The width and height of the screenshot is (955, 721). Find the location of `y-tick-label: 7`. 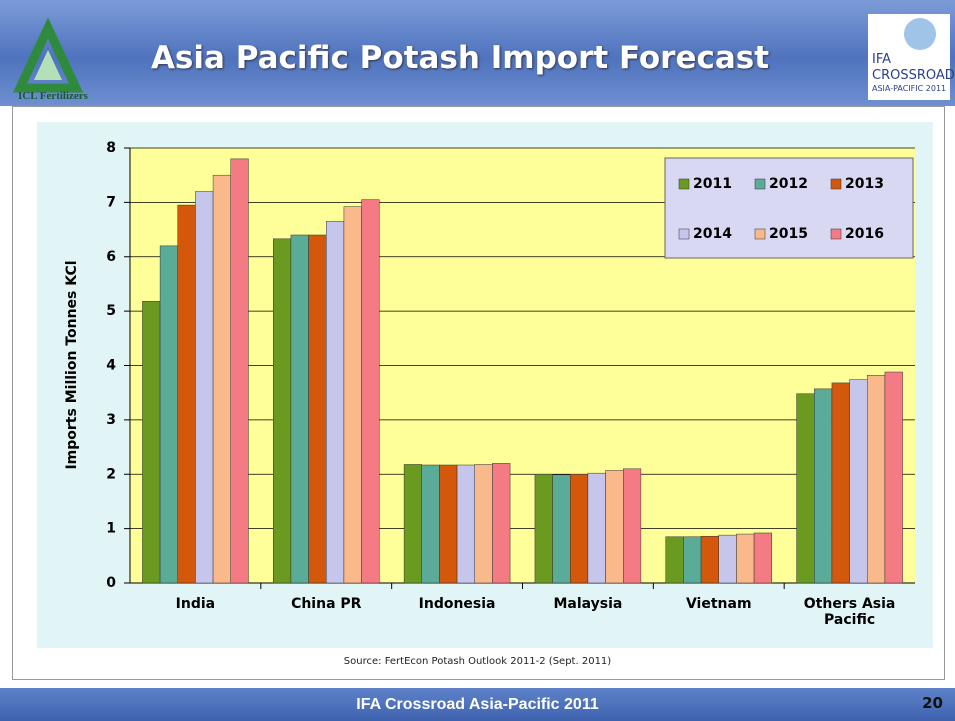

y-tick-label: 7 is located at coordinates (111, 202).